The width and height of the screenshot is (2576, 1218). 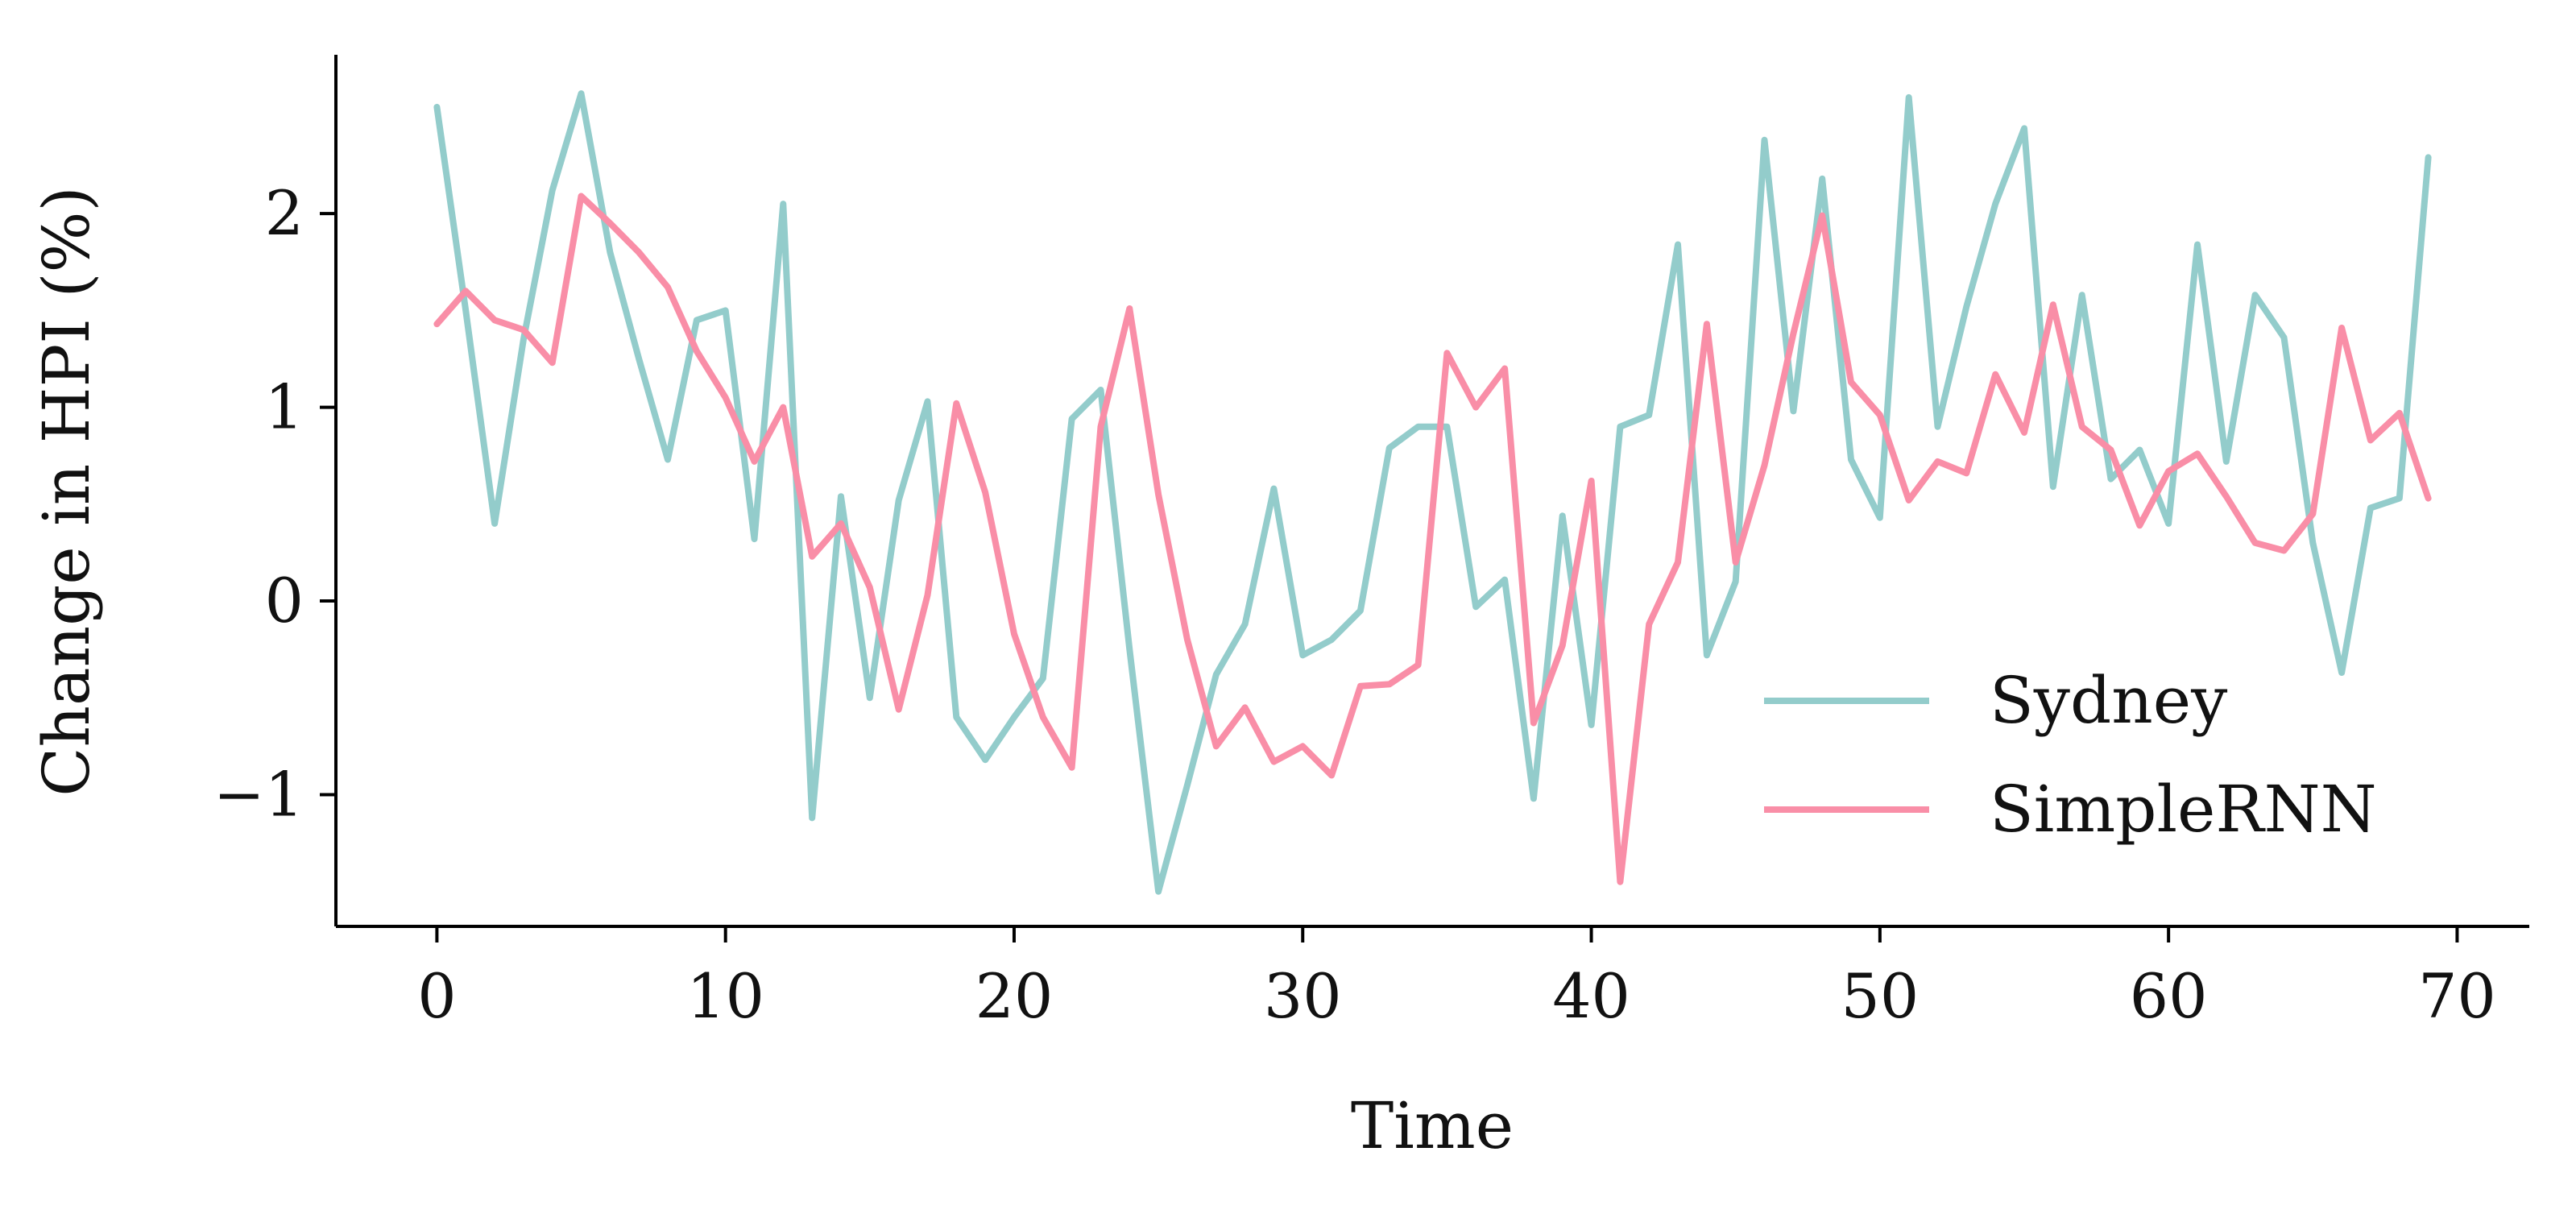 I want to click on x-tick-label: 10, so click(x=725, y=996).